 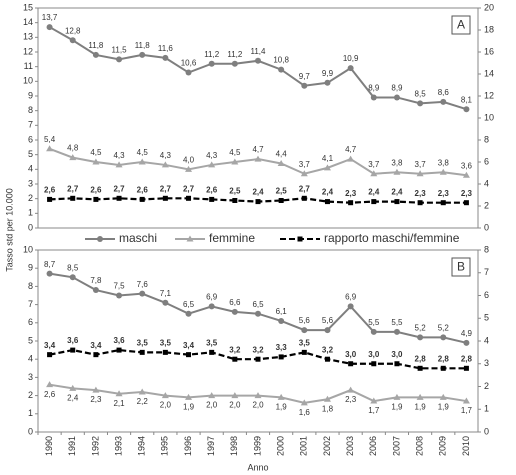 What do you see at coordinates (282, 347) in the screenshot?
I see `value-label: 3,3` at bounding box center [282, 347].